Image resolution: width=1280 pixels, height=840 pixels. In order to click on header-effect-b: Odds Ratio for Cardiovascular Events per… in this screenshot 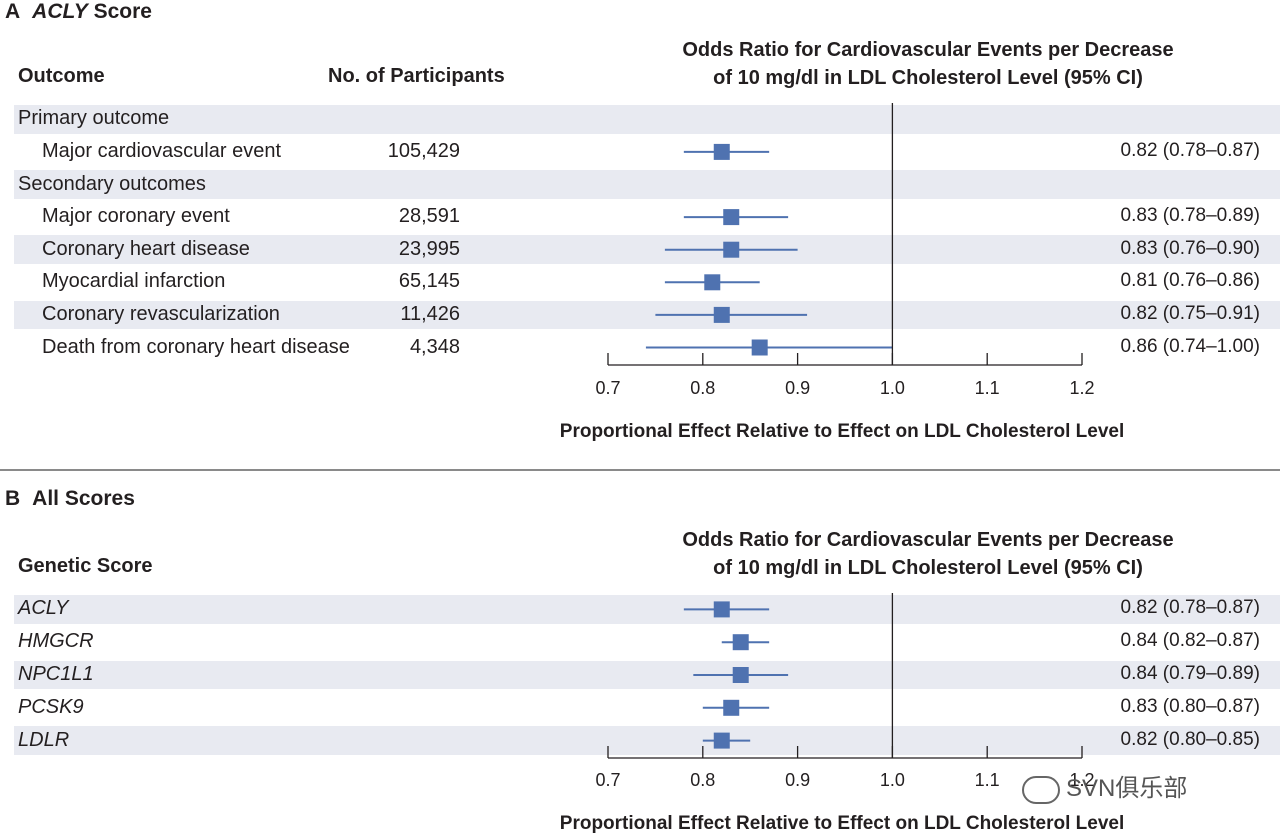, I will do `click(928, 554)`.